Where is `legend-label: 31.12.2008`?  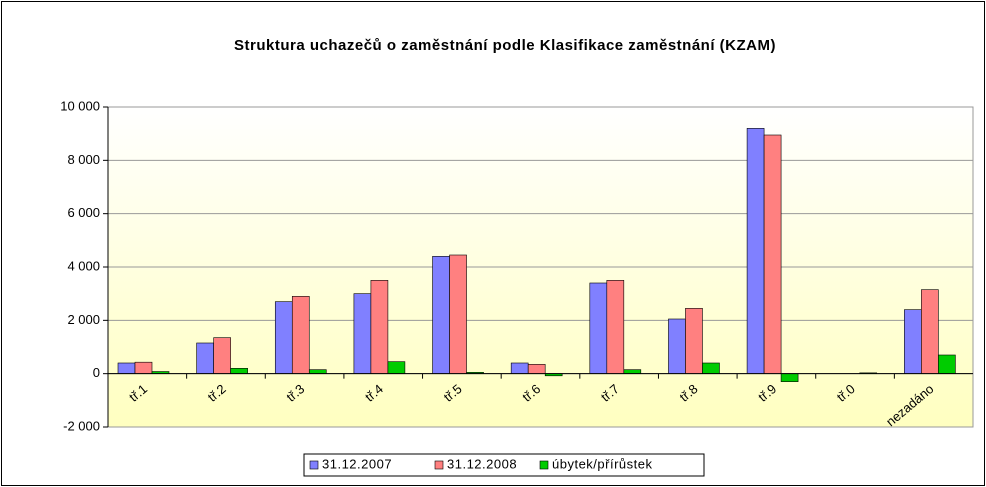
legend-label: 31.12.2008 is located at coordinates (482, 463).